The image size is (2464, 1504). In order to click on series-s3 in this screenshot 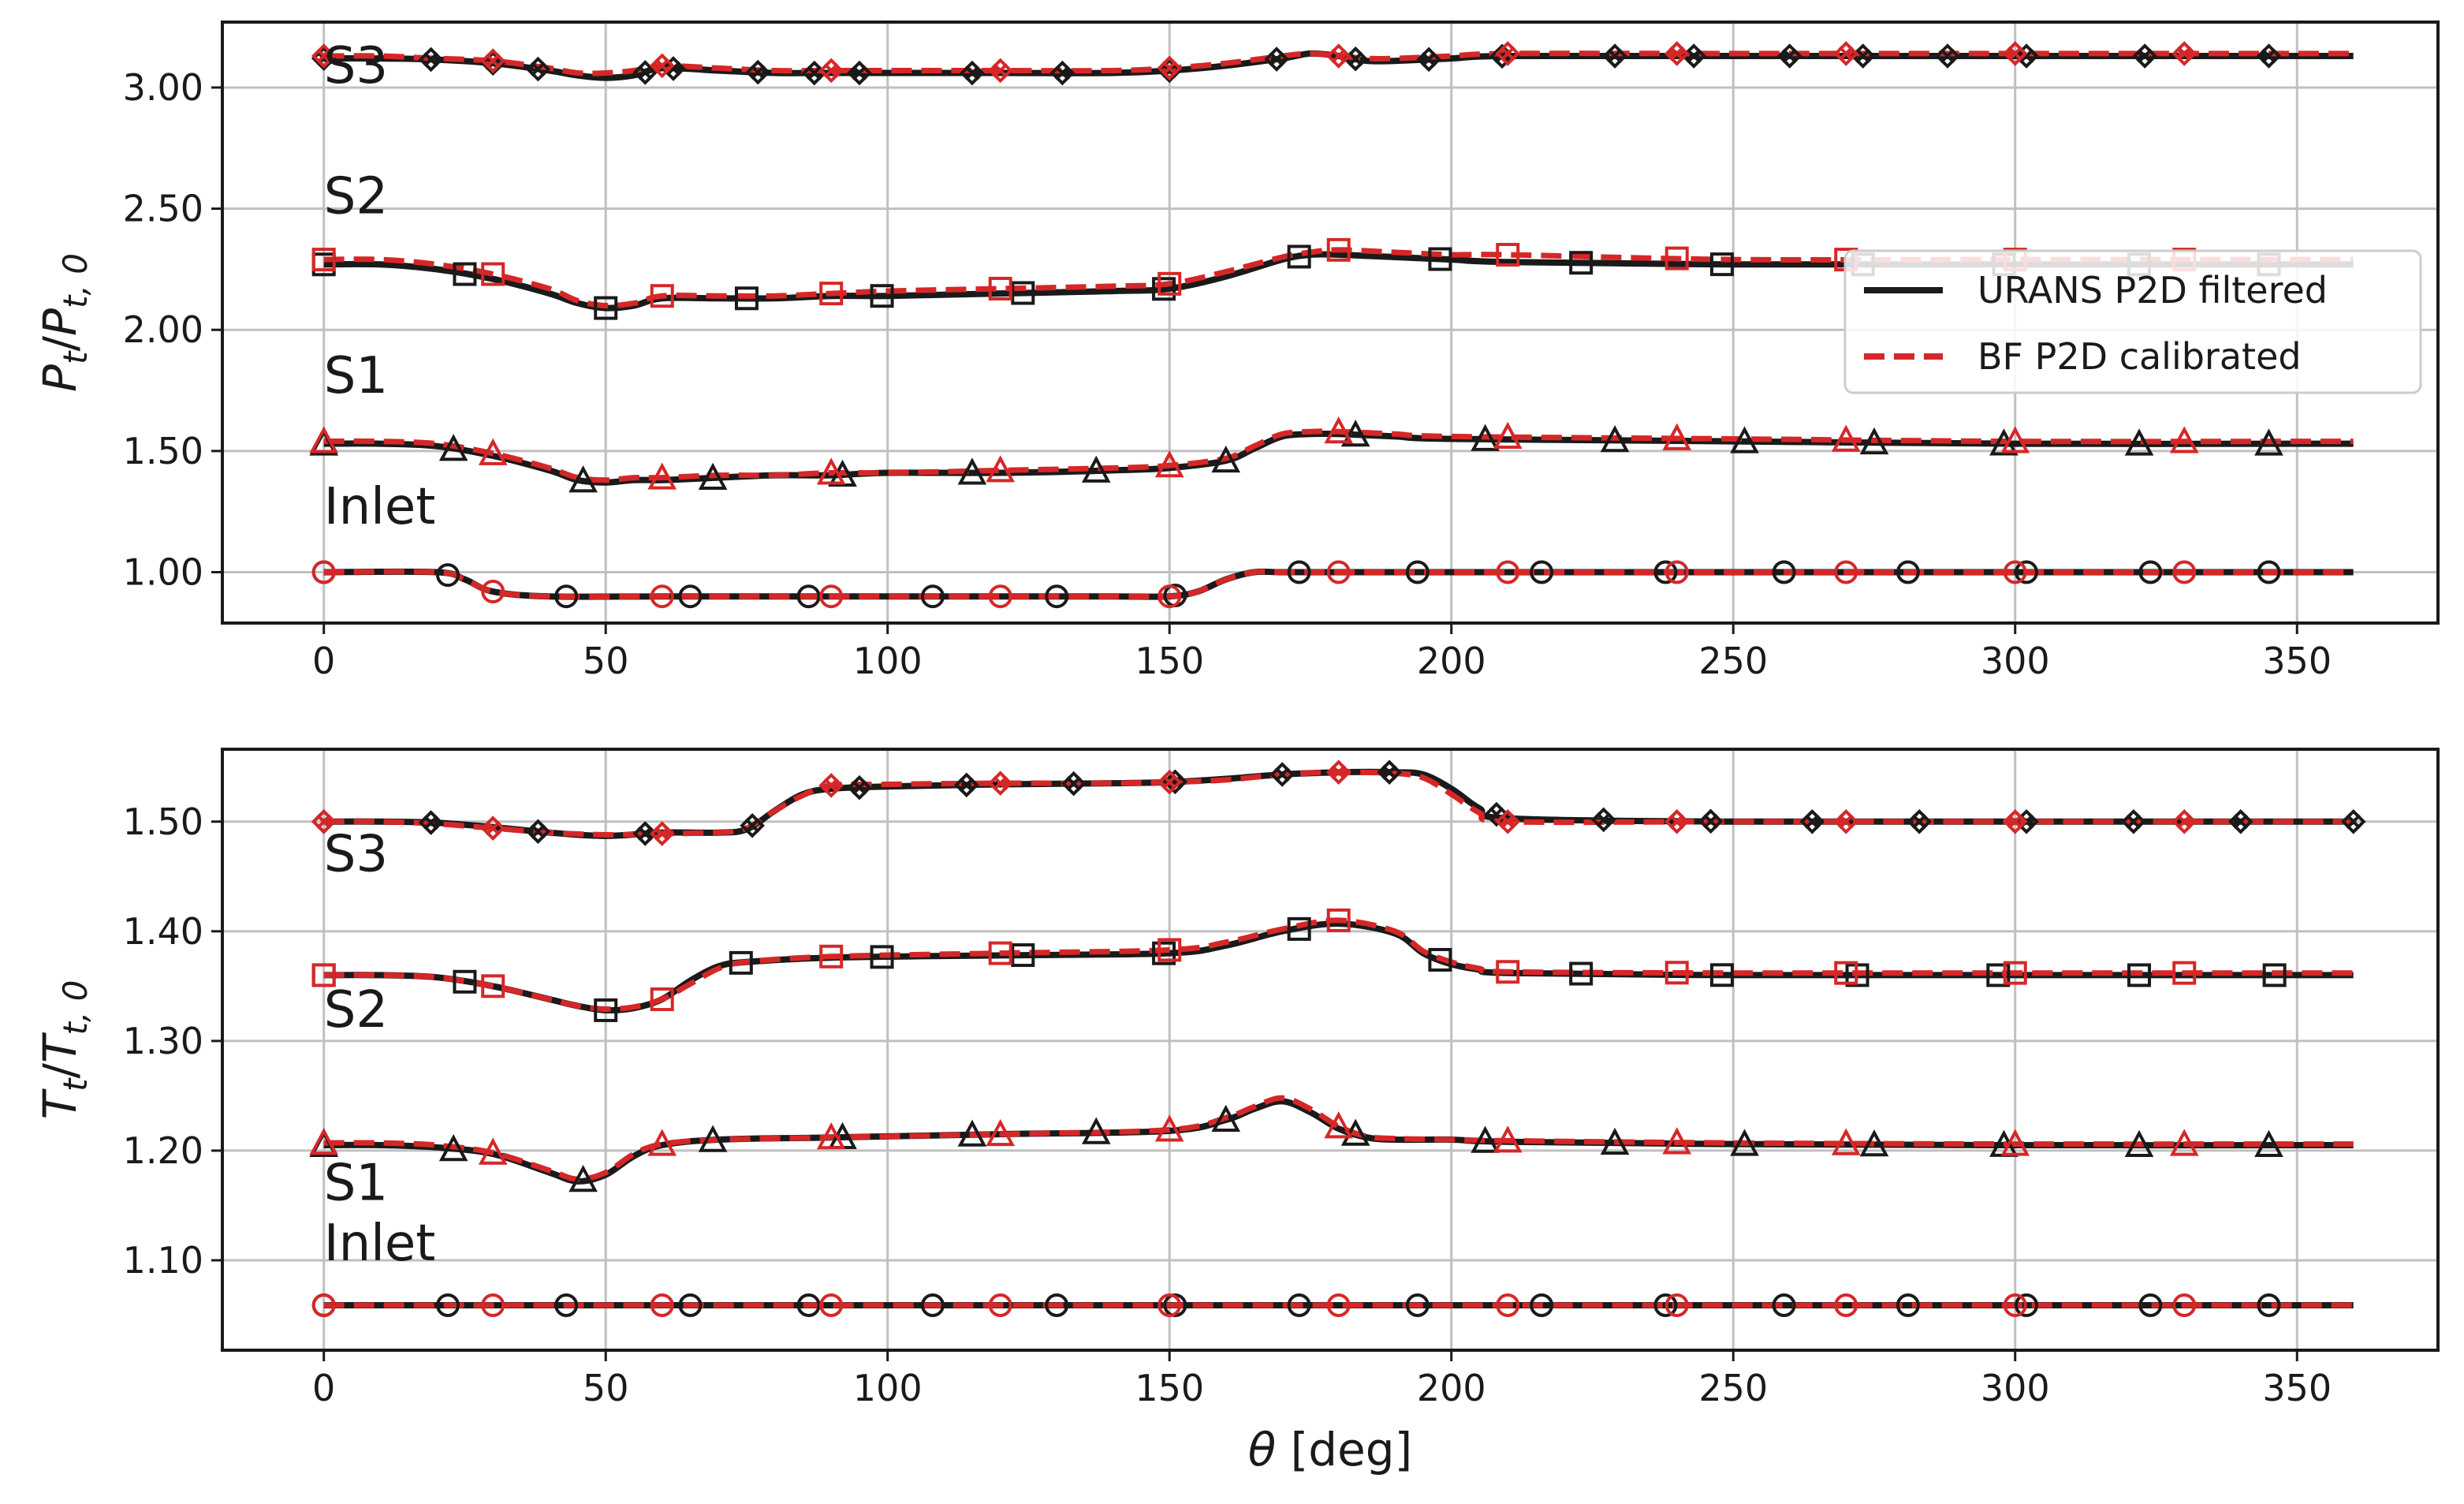, I will do `click(1338, 802)`.